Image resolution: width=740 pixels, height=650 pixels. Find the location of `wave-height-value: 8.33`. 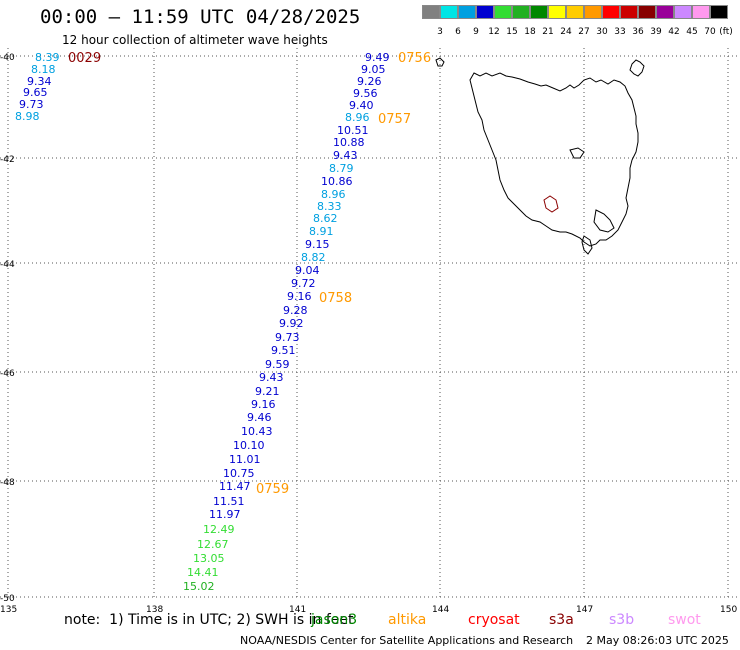

wave-height-value: 8.33 is located at coordinates (329, 206).